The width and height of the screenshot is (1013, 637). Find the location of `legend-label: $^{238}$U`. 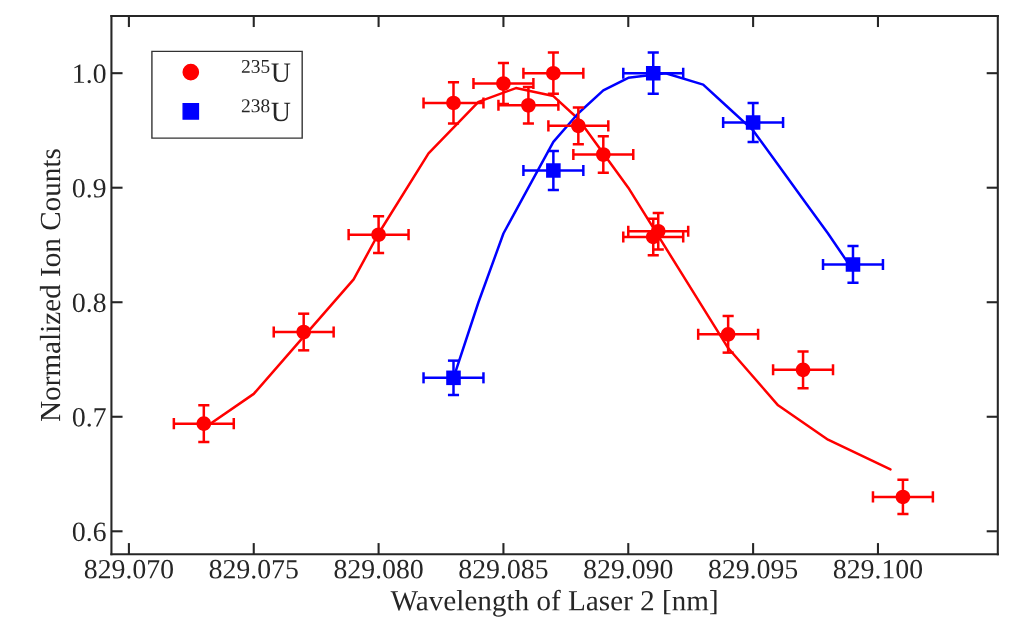

legend-label: $^{238}$U is located at coordinates (266, 110).